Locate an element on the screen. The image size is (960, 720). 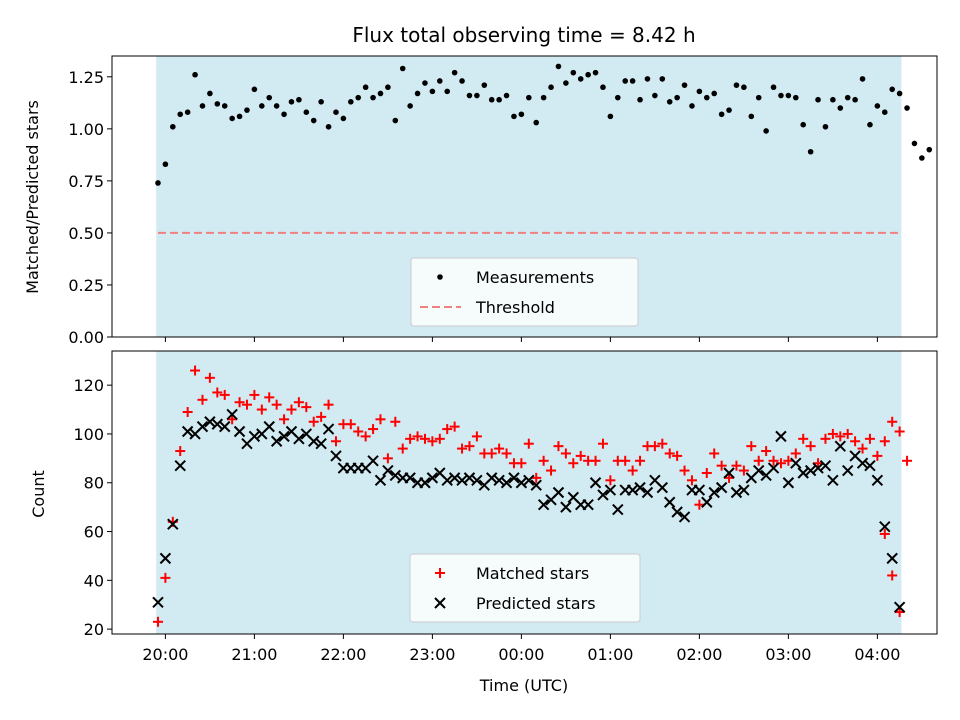
threshold-legend-label: Threshold is located at coordinates (515, 307).